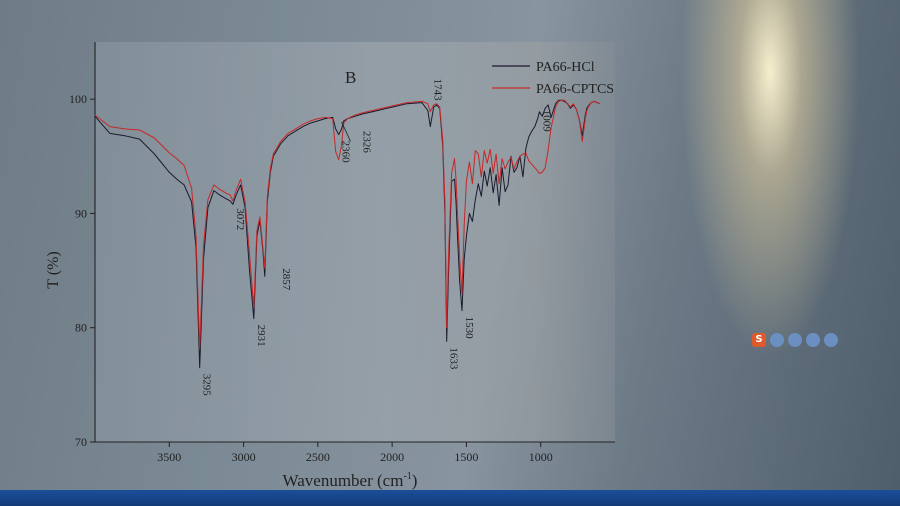 The width and height of the screenshot is (900, 506). What do you see at coordinates (392, 457) in the screenshot?
I see `x-tick-label: 2000` at bounding box center [392, 457].